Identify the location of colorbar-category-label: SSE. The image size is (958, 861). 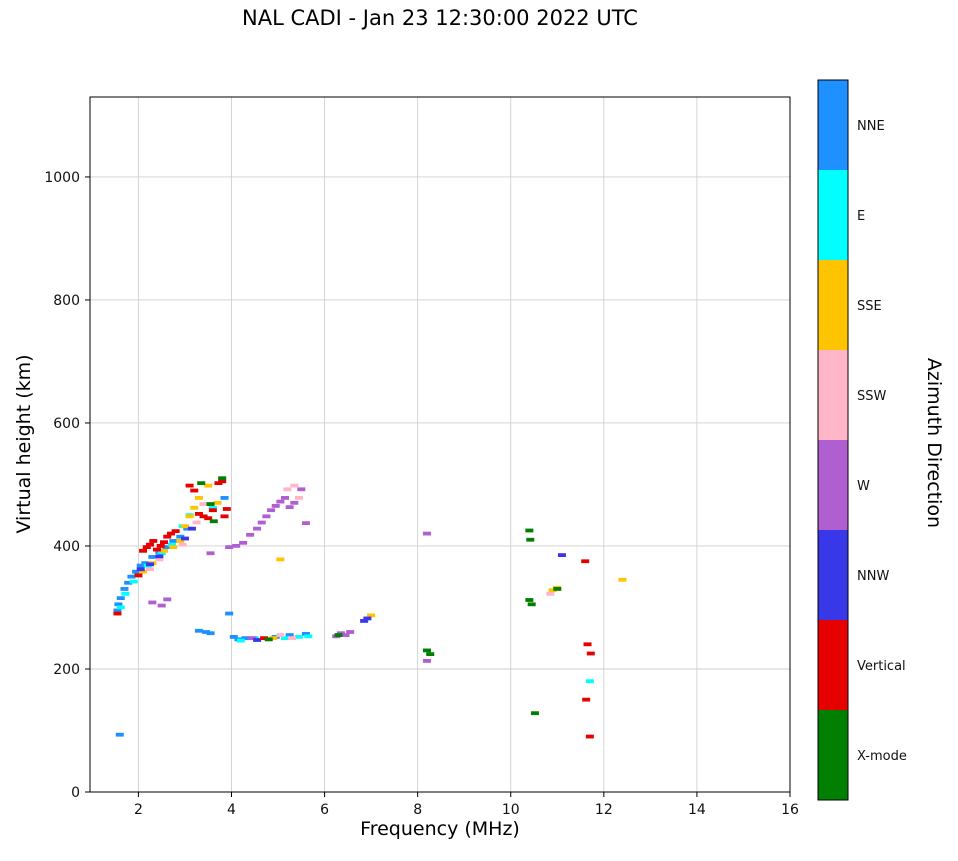
(869, 306).